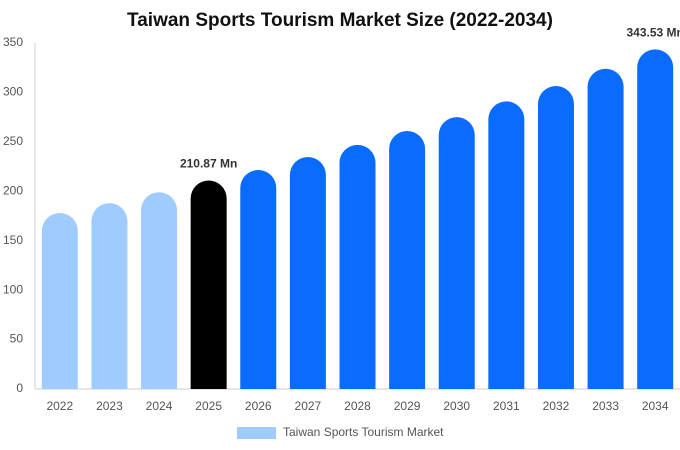 This screenshot has height=450, width=680. Describe the element at coordinates (13, 92) in the screenshot. I see `y-tick-label: 300` at that location.